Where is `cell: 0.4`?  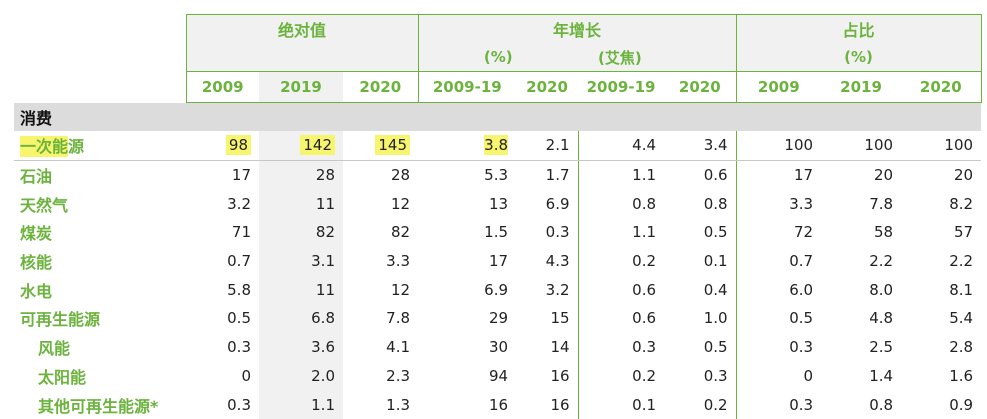
cell: 0.4 is located at coordinates (715, 289).